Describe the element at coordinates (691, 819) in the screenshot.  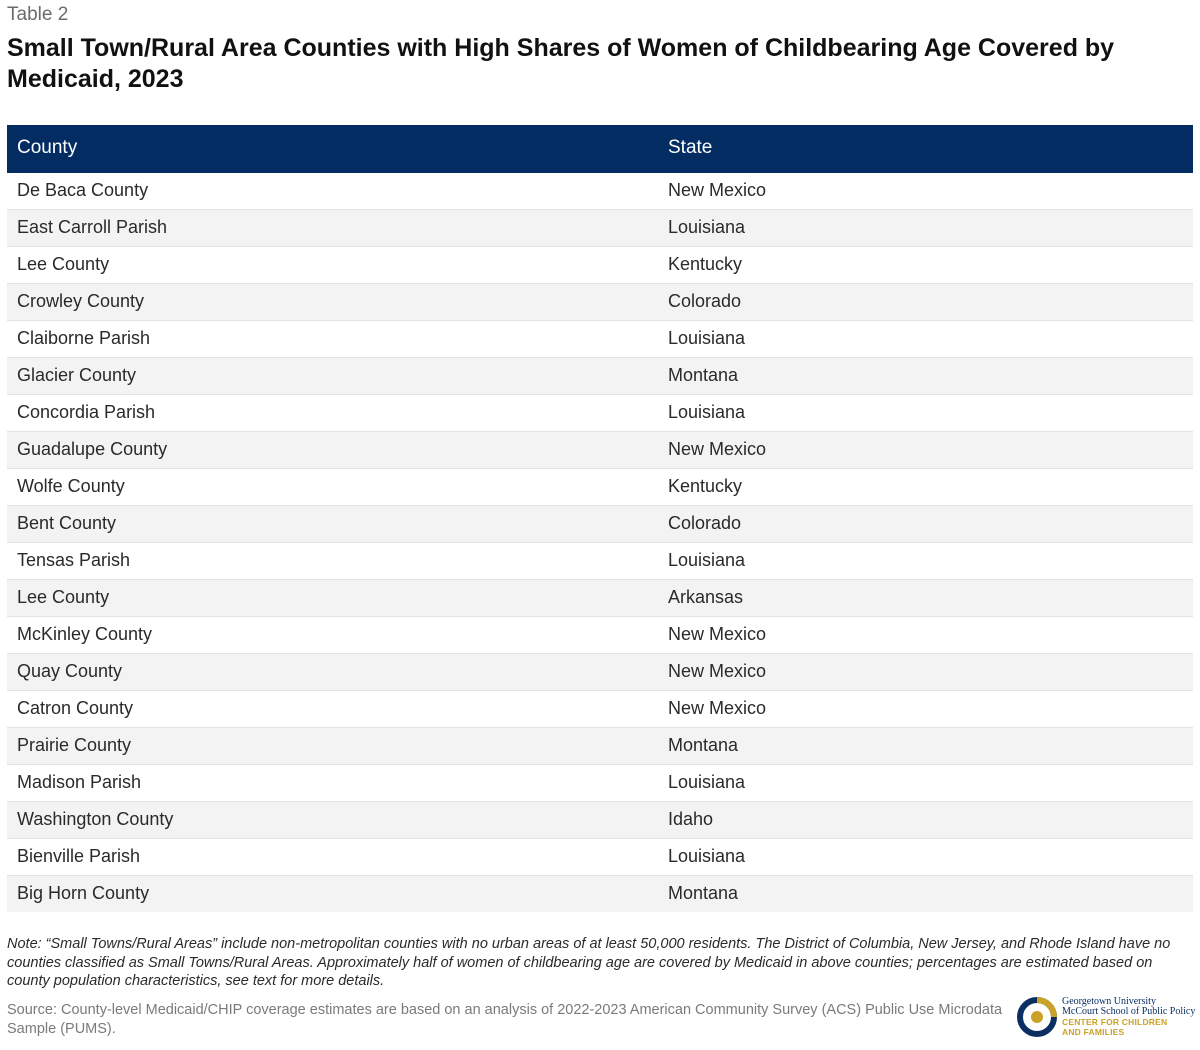
I see `state-cell: Idaho` at that location.